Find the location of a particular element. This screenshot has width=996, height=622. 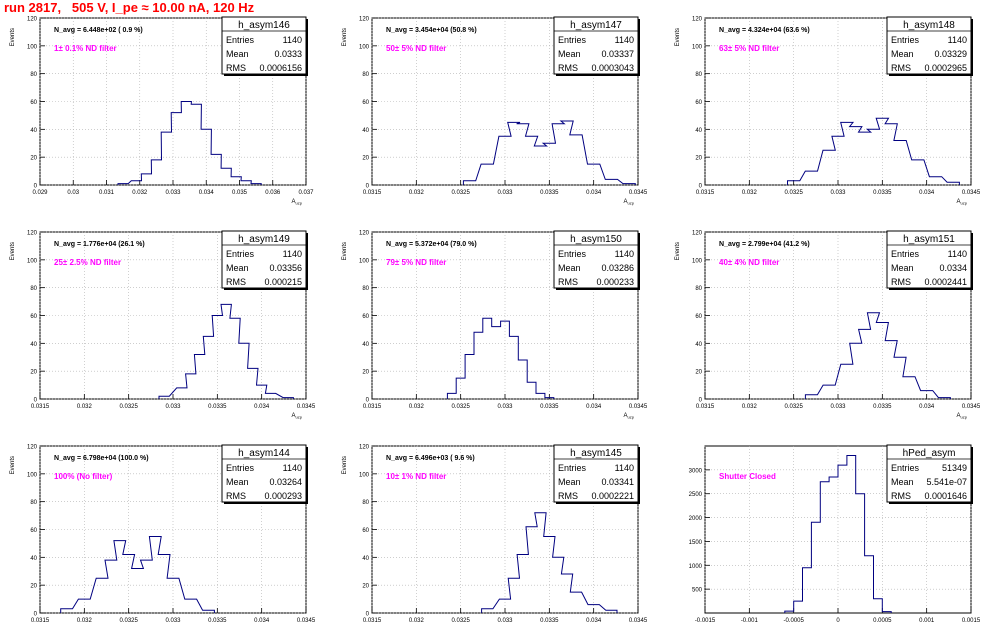

stats-value: 0.03356 is located at coordinates (285, 268).